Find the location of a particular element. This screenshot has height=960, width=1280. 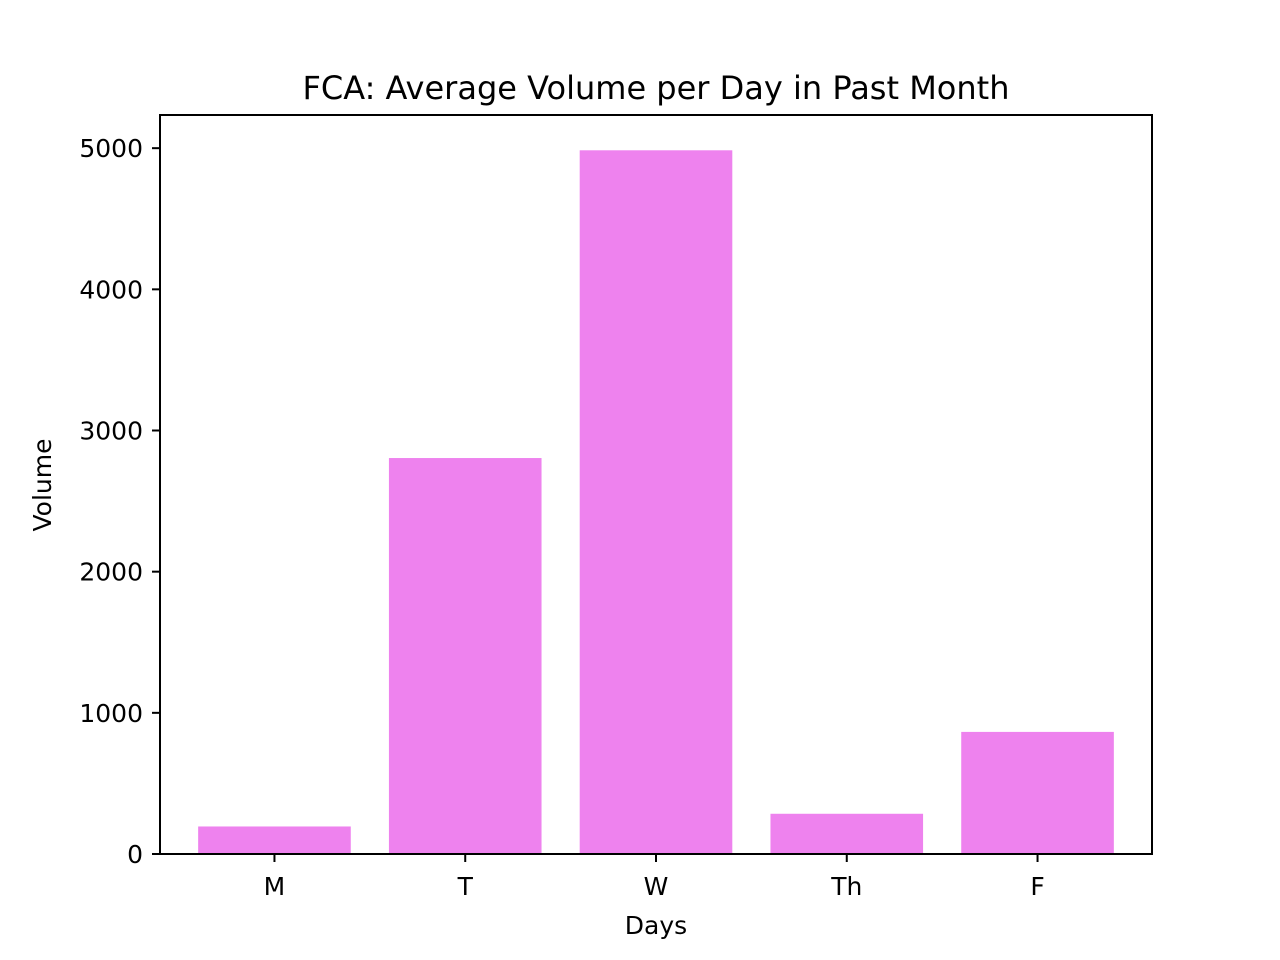

y-tick-label: 1000 is located at coordinates (111, 713).